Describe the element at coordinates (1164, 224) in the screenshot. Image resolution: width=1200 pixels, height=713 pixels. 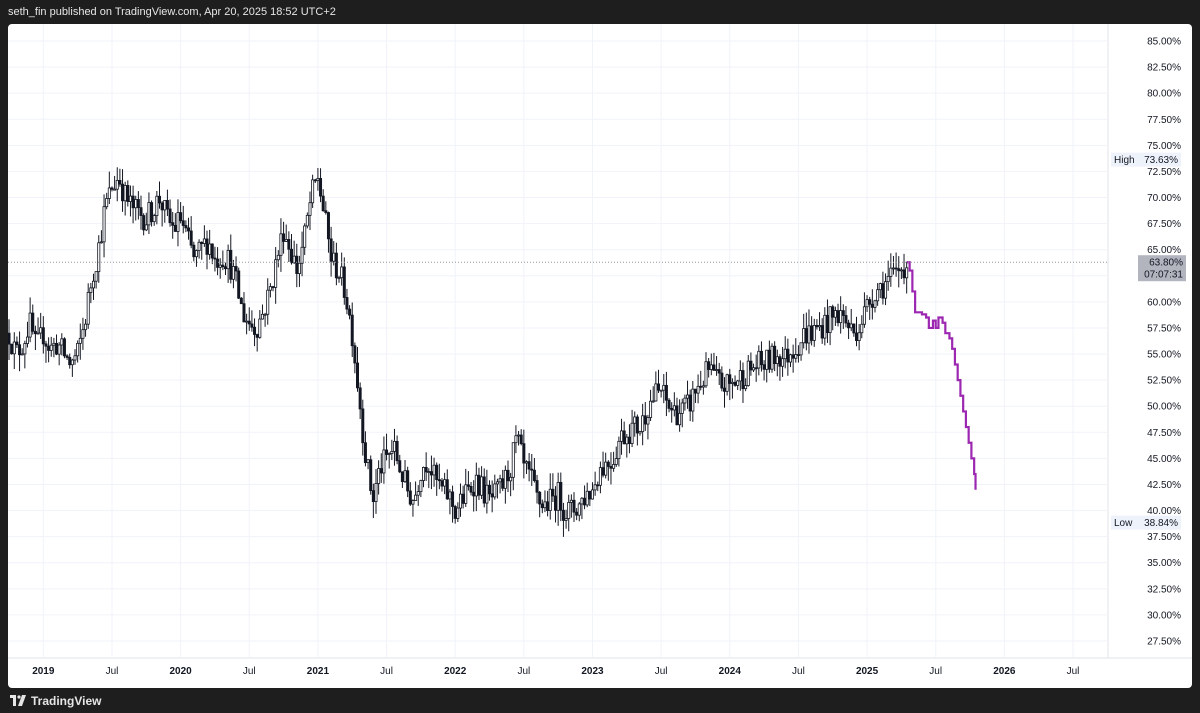
I see `y-tick-label: 67.50%` at that location.